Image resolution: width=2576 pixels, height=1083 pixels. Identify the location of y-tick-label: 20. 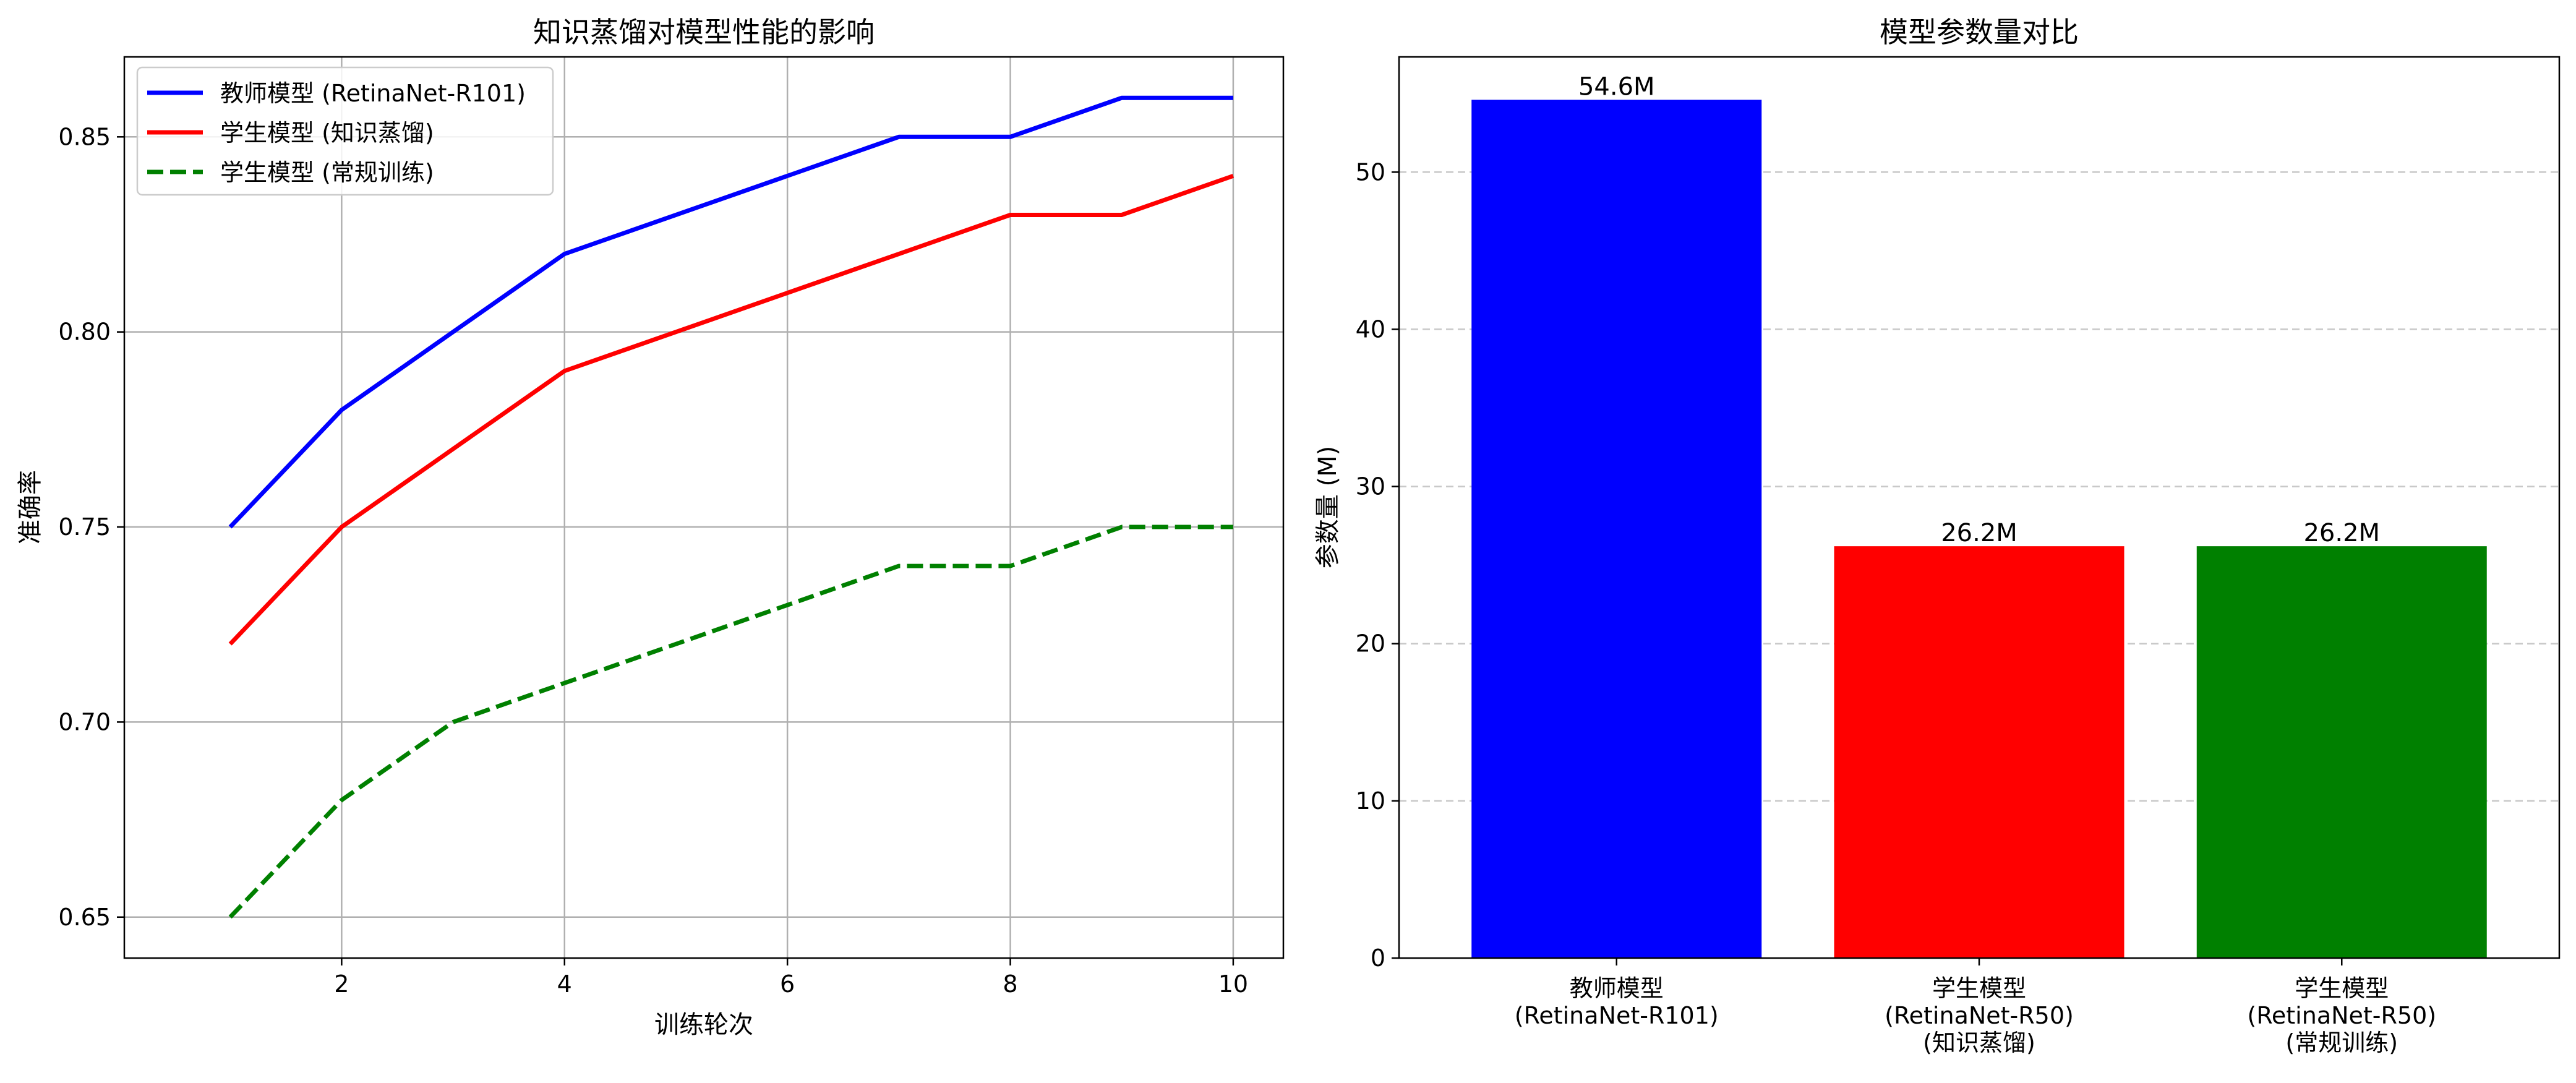
(1370, 643).